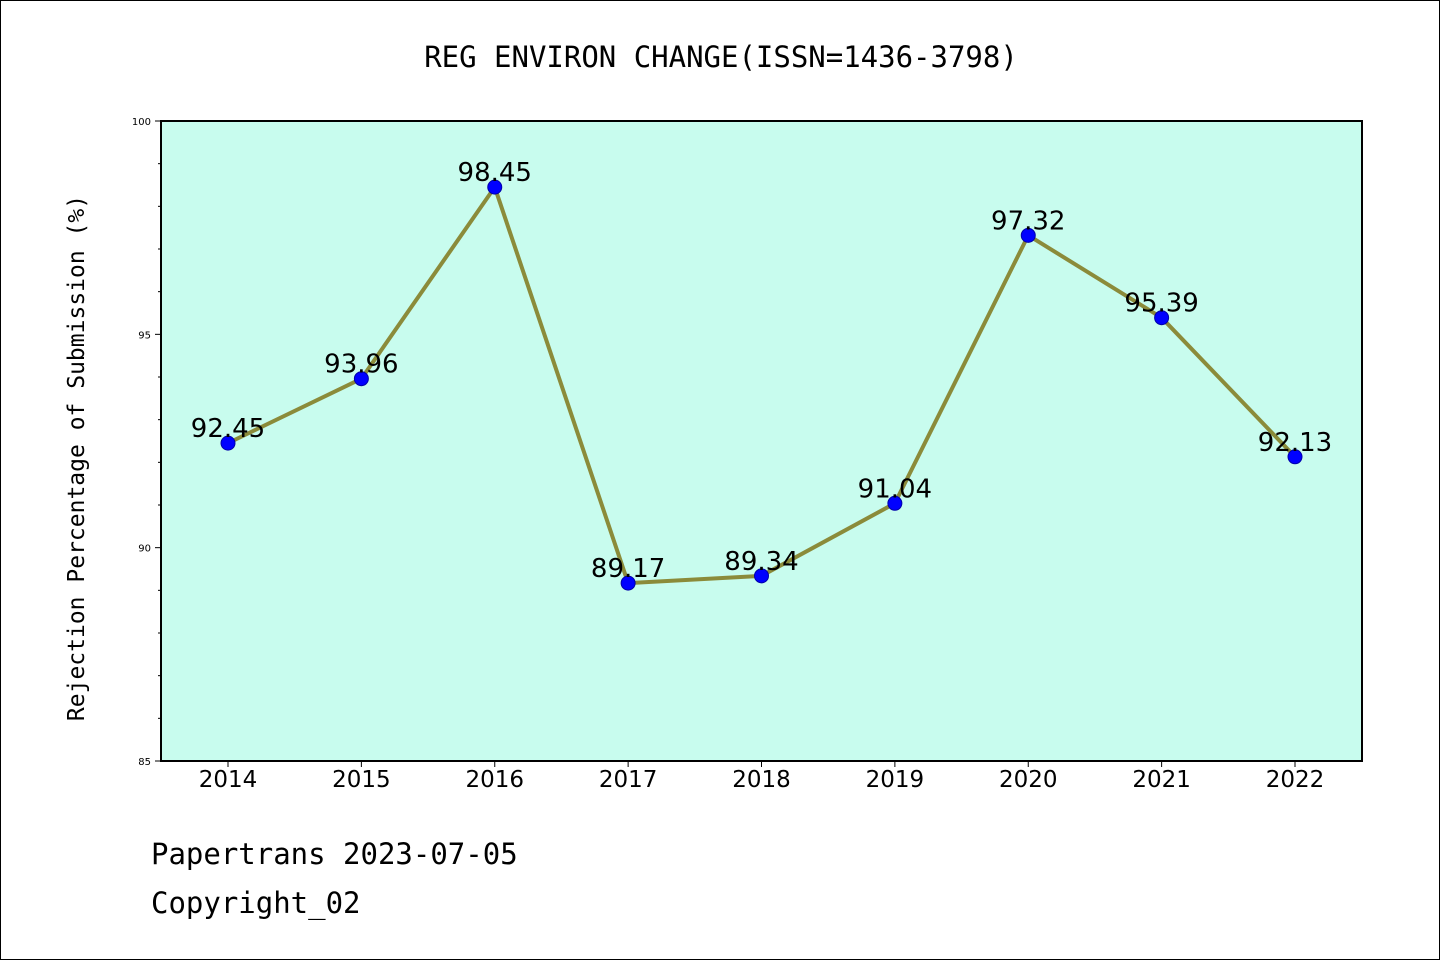  What do you see at coordinates (144, 335) in the screenshot?
I see `y-tick-label: 95` at bounding box center [144, 335].